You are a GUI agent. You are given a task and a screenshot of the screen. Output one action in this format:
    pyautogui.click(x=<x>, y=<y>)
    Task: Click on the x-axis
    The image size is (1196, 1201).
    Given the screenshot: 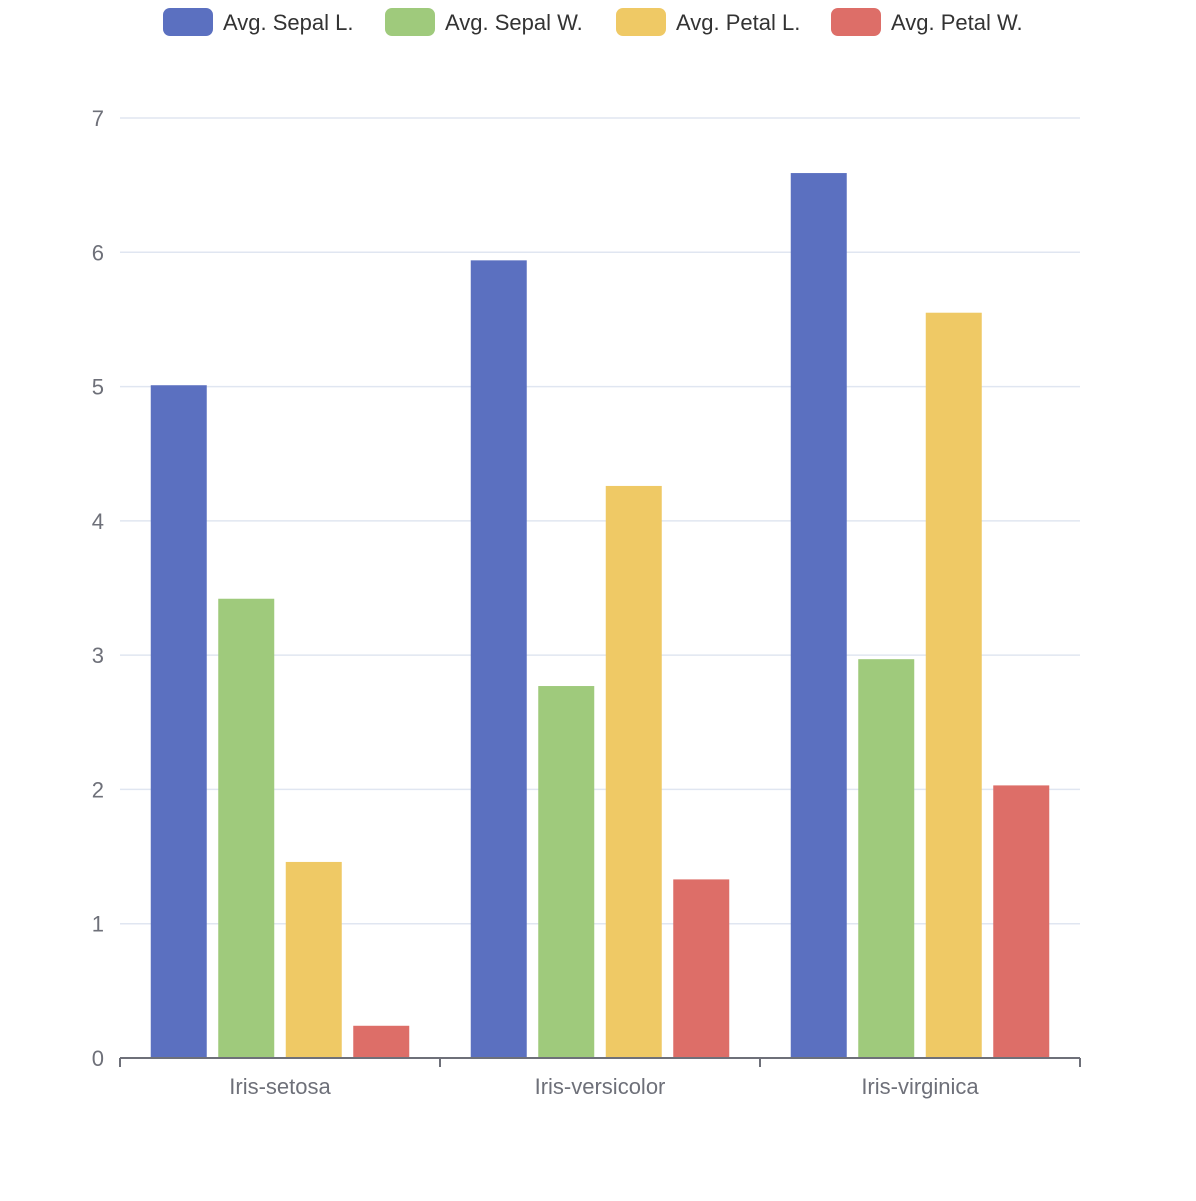 What is the action you would take?
    pyautogui.click(x=600, y=1062)
    